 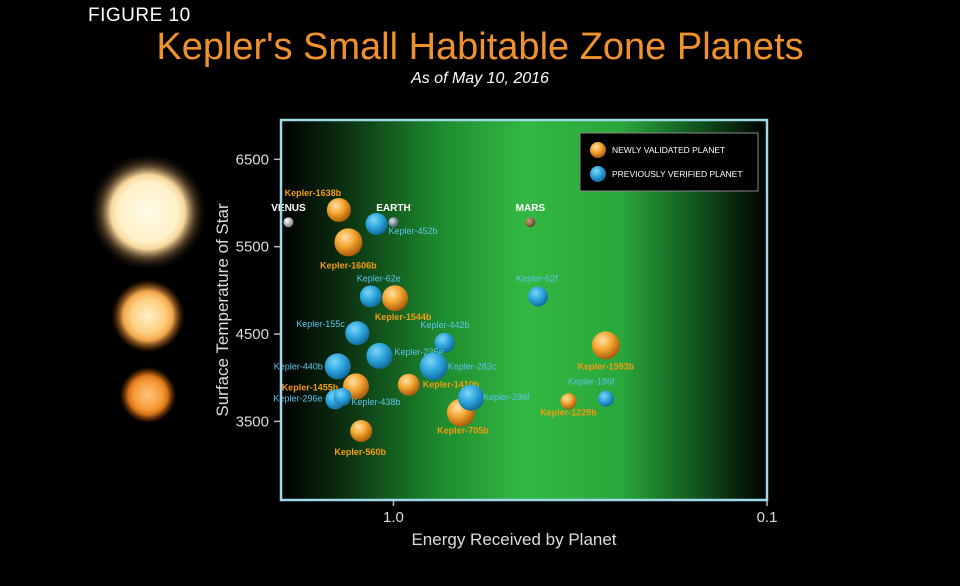 I want to click on planet-label-kepler-186f: Kepler-186f, so click(x=591, y=382).